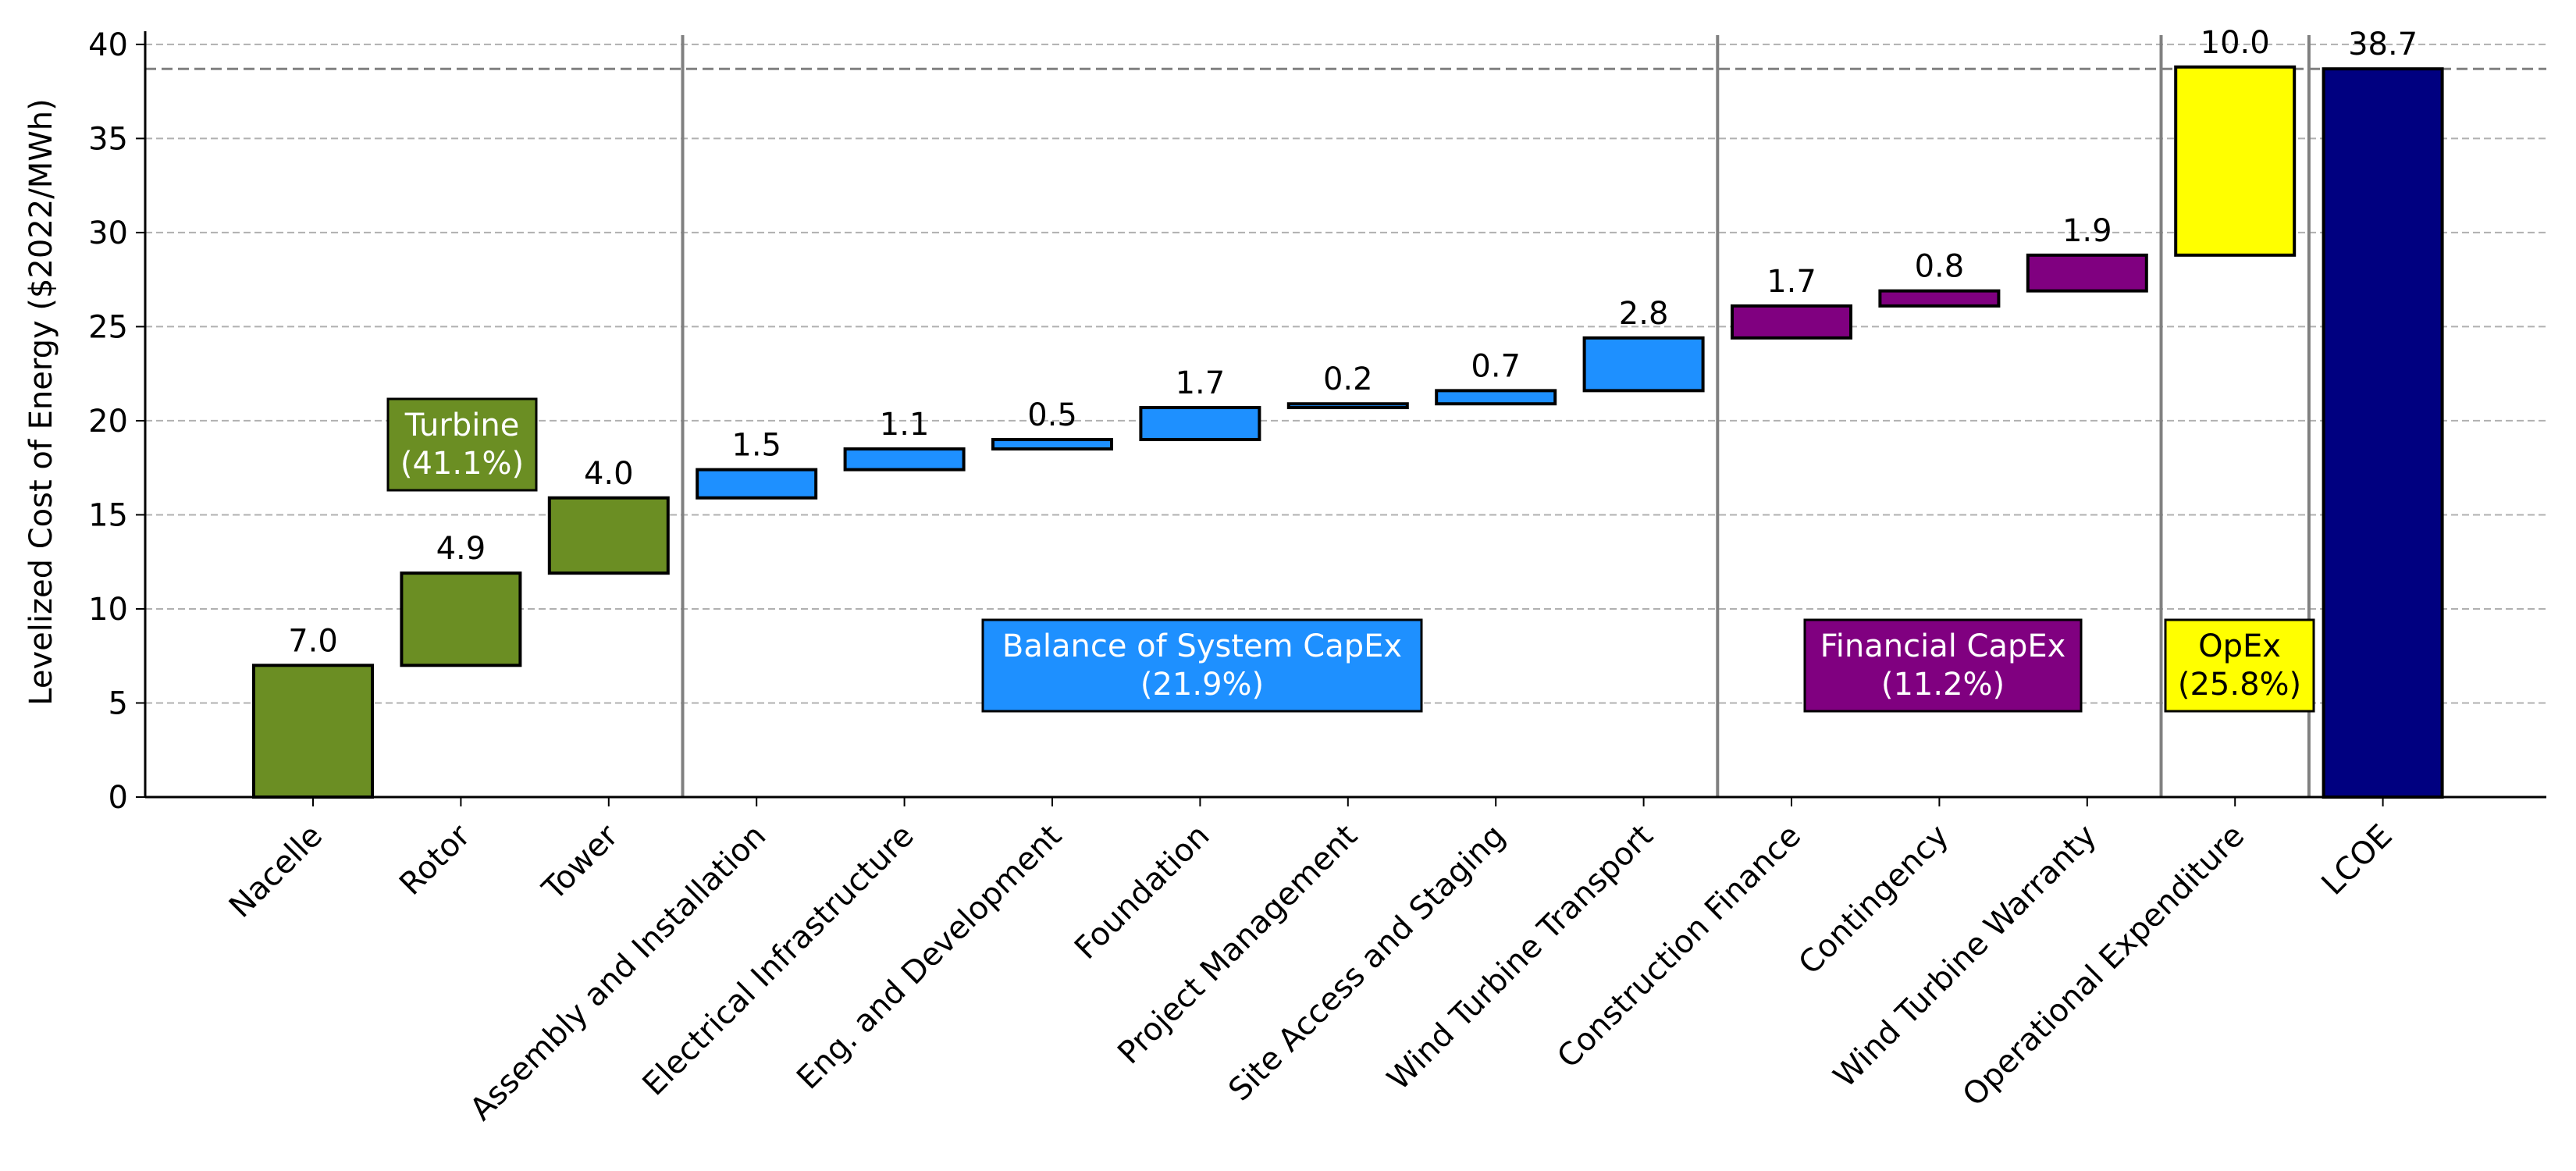  Describe the element at coordinates (1496, 366) in the screenshot. I see `data-label: 0.7` at that location.